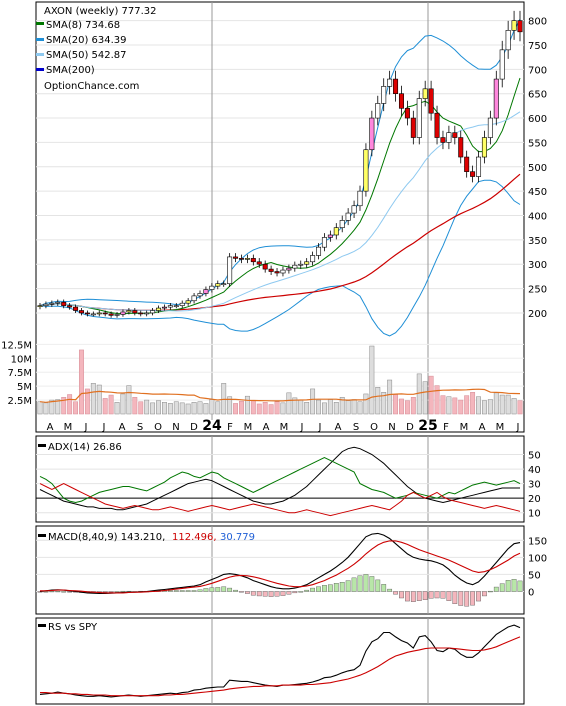 This screenshot has width=566, height=706. What do you see at coordinates (40, 54) in the screenshot?
I see `legend-swatch-sma50` at bounding box center [40, 54].